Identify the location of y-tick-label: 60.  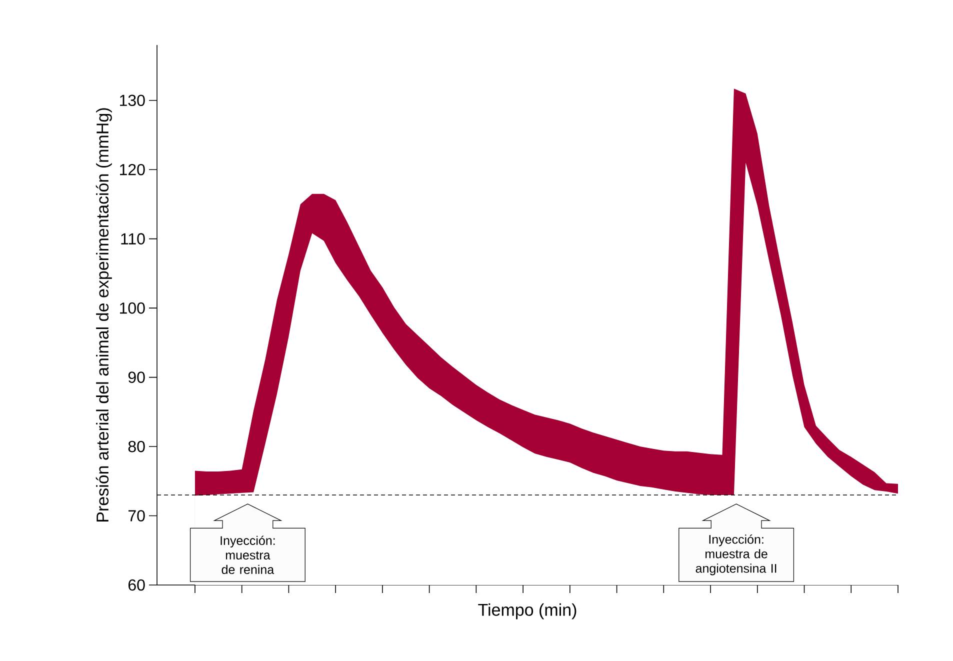
(136, 585).